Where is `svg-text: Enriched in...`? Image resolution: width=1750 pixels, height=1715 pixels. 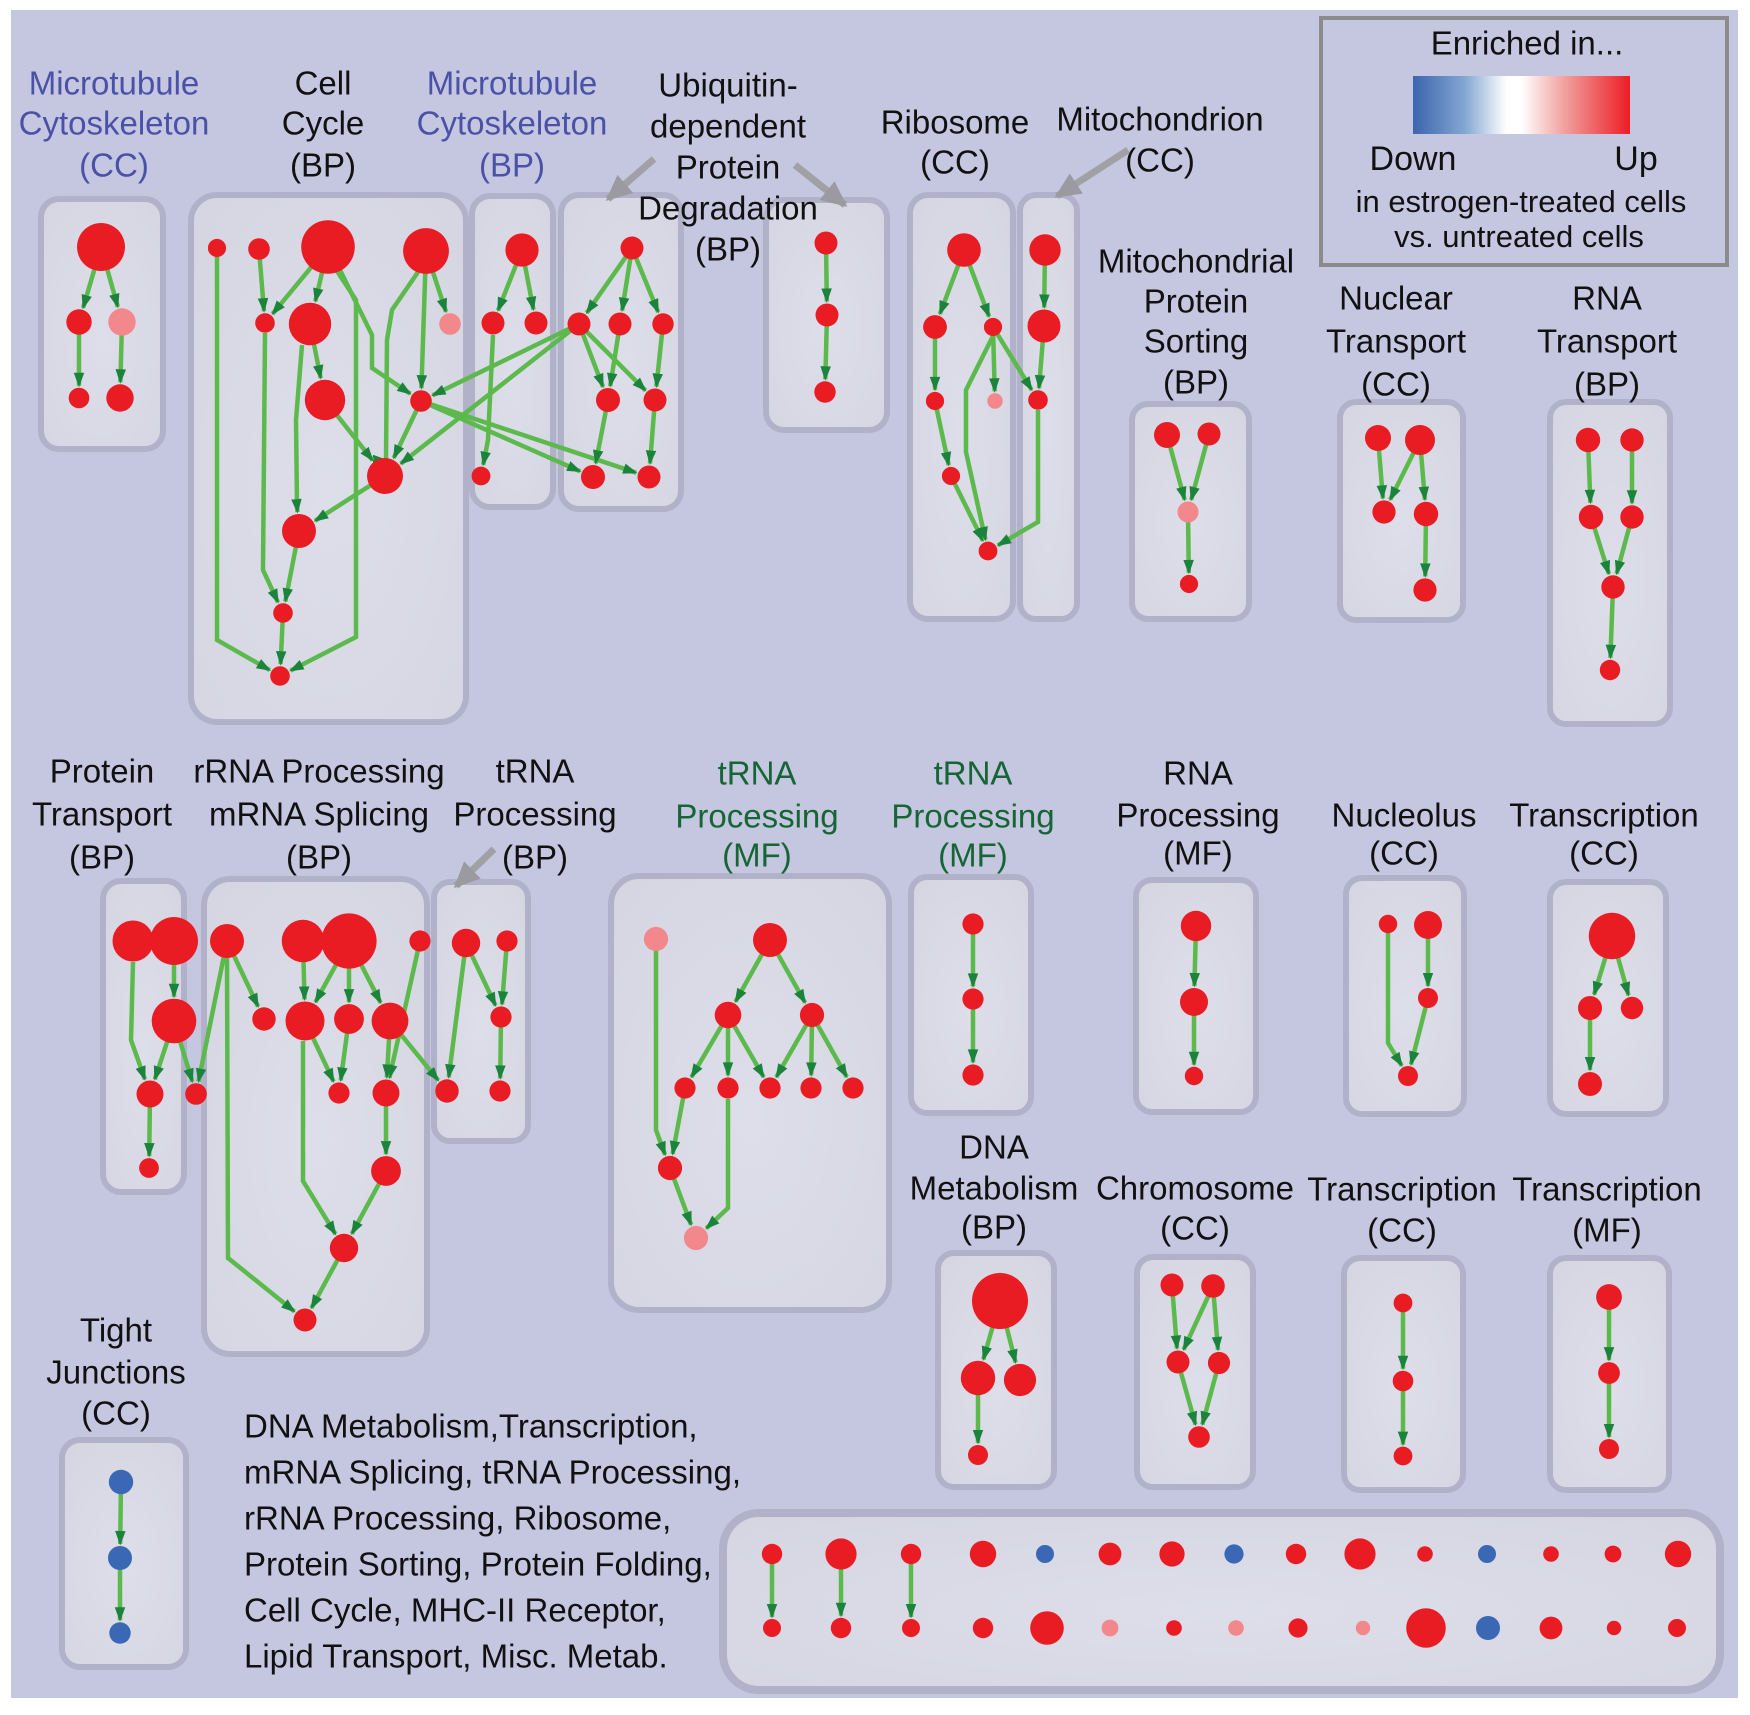 svg-text: Enriched in... is located at coordinates (1527, 43).